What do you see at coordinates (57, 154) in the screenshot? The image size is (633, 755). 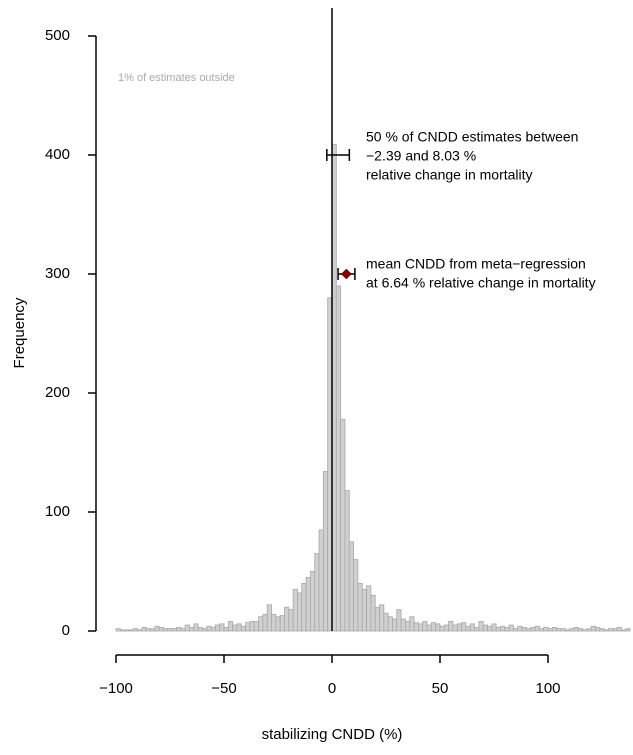 I see `y-tick-label: 400` at bounding box center [57, 154].